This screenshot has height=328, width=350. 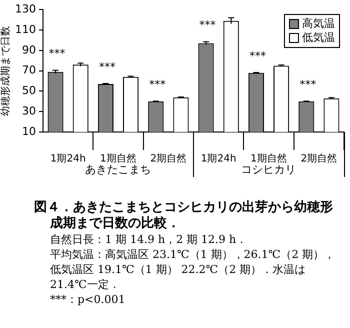 I want to click on y-tick-label: 10, so click(x=29, y=131).